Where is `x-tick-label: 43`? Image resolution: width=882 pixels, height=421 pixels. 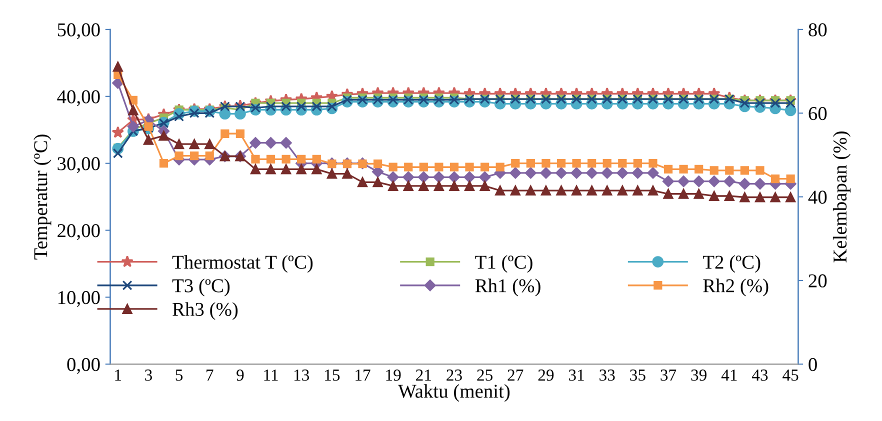 x-tick-label: 43 is located at coordinates (760, 375).